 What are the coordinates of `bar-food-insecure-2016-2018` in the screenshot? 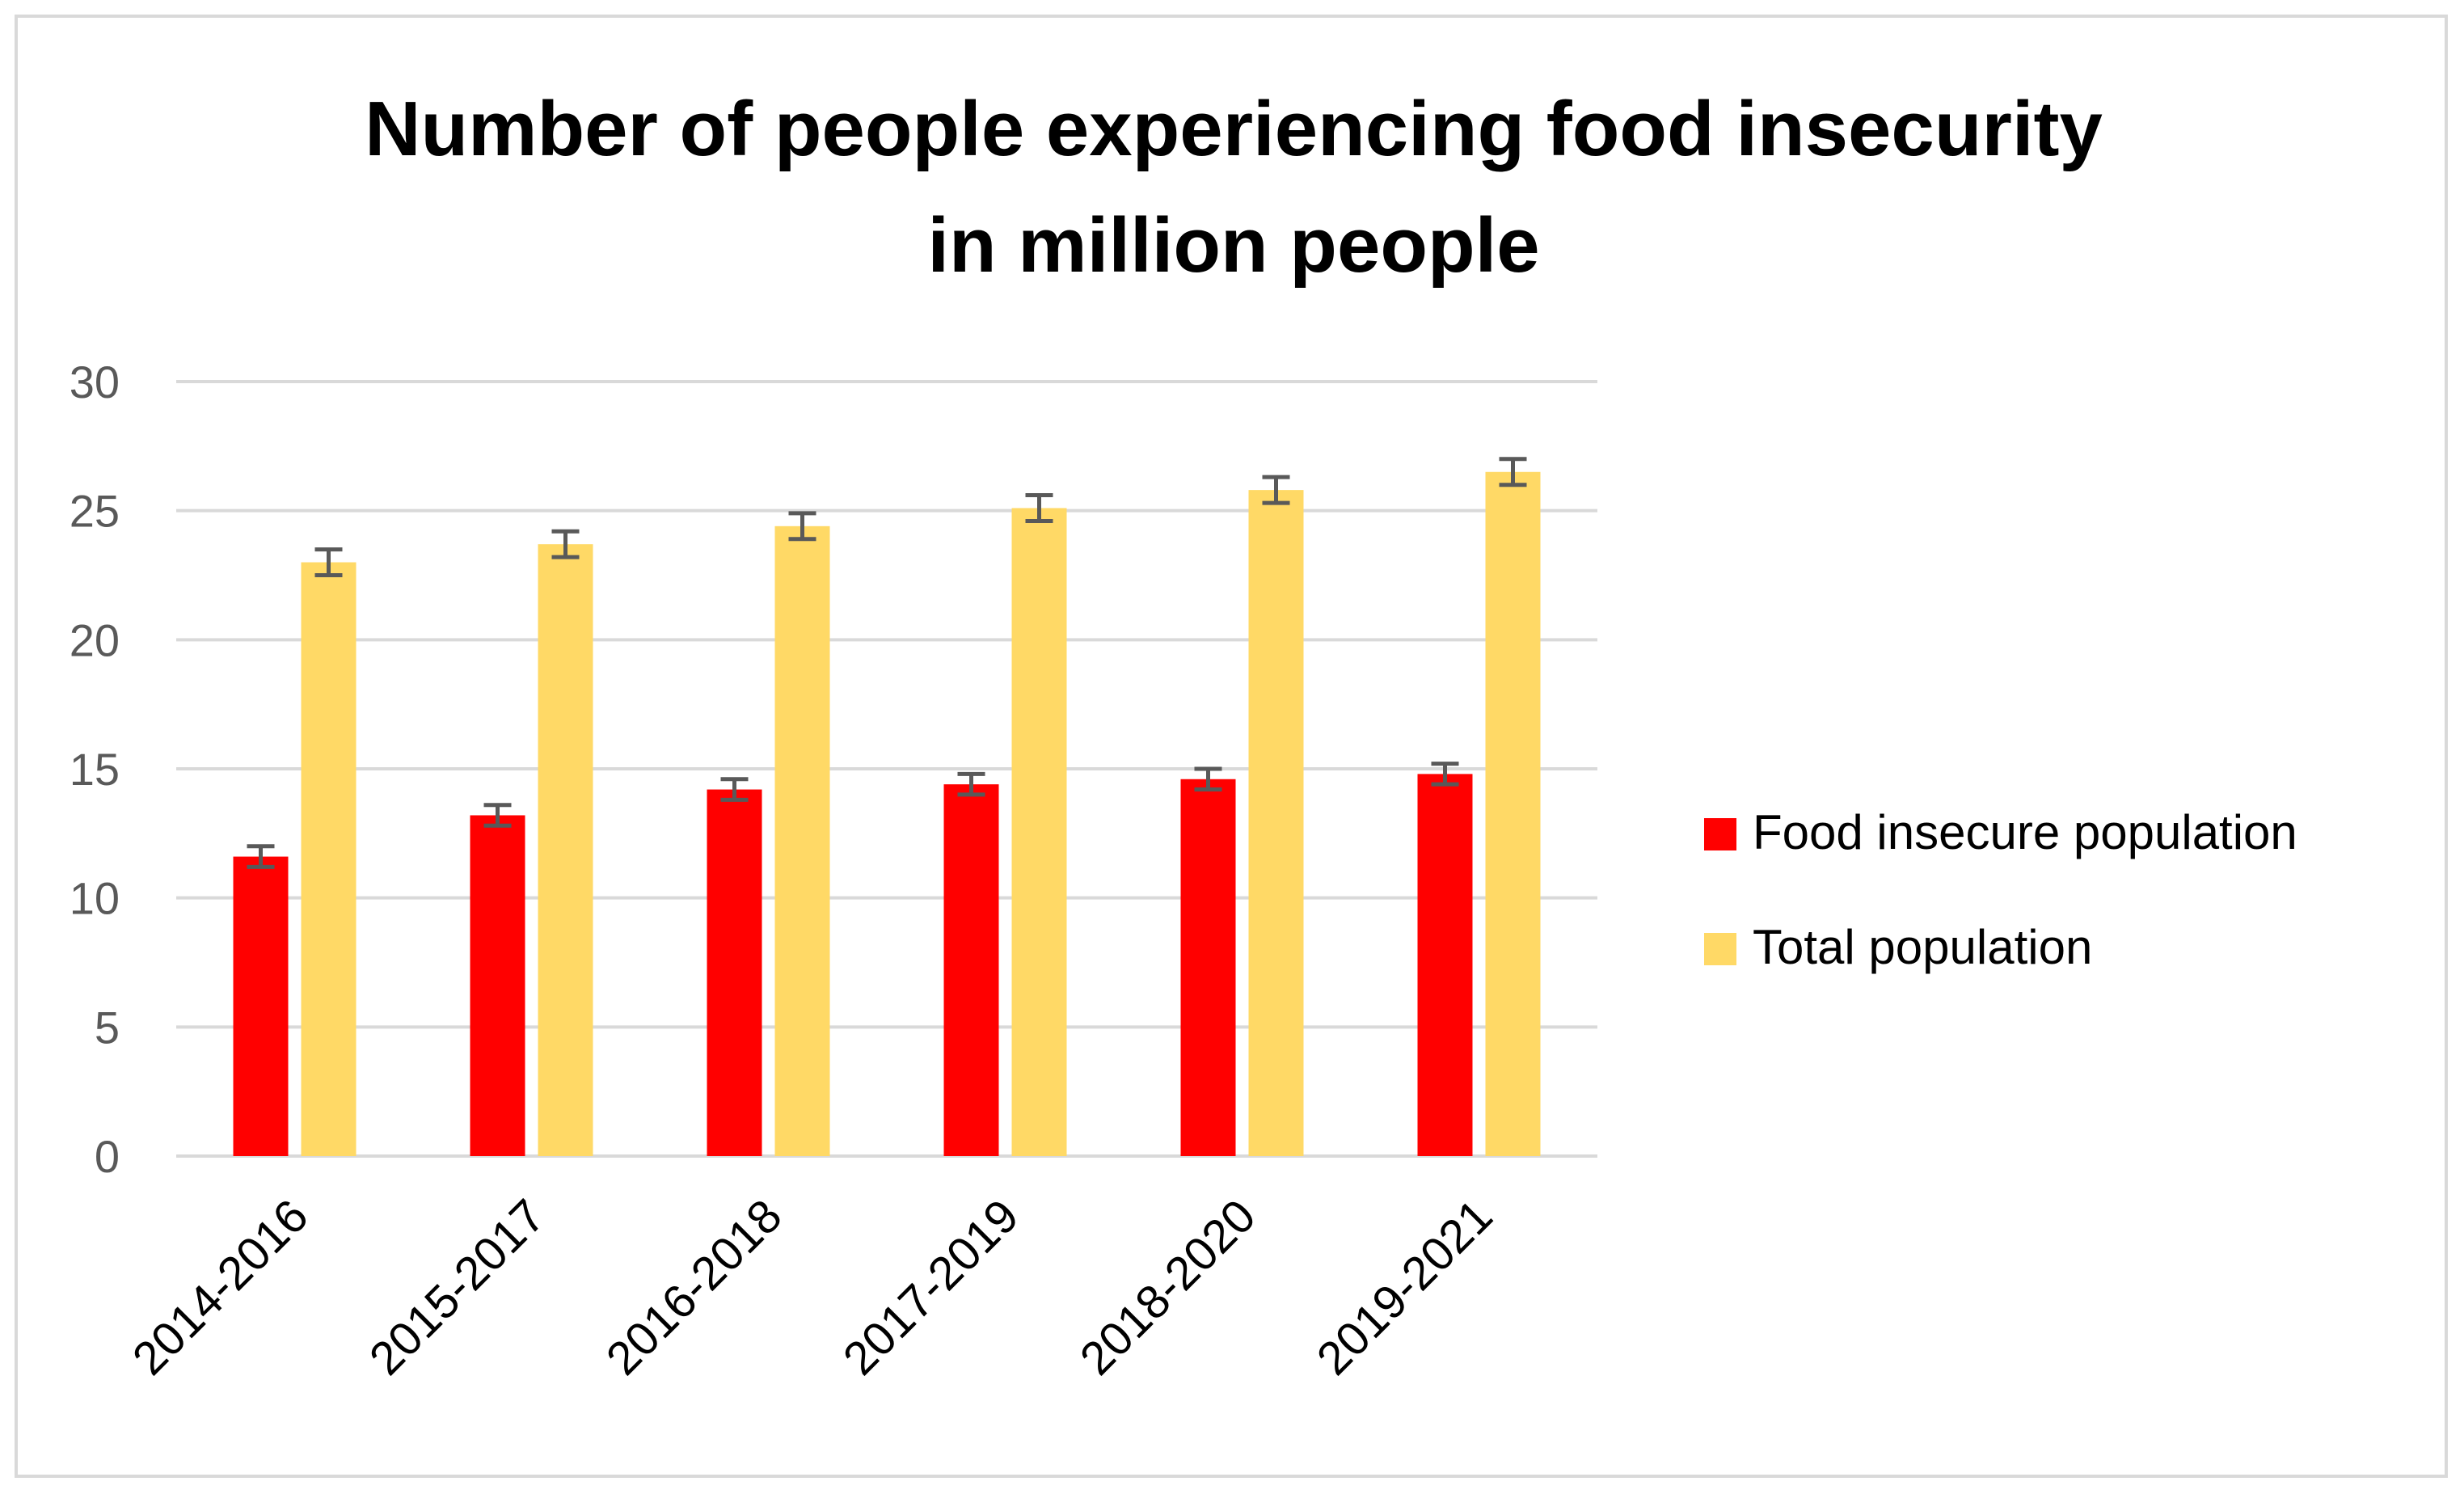 It's located at (735, 972).